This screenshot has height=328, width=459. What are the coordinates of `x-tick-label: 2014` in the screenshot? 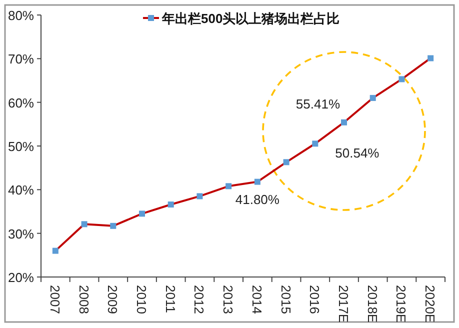 It's located at (256, 299).